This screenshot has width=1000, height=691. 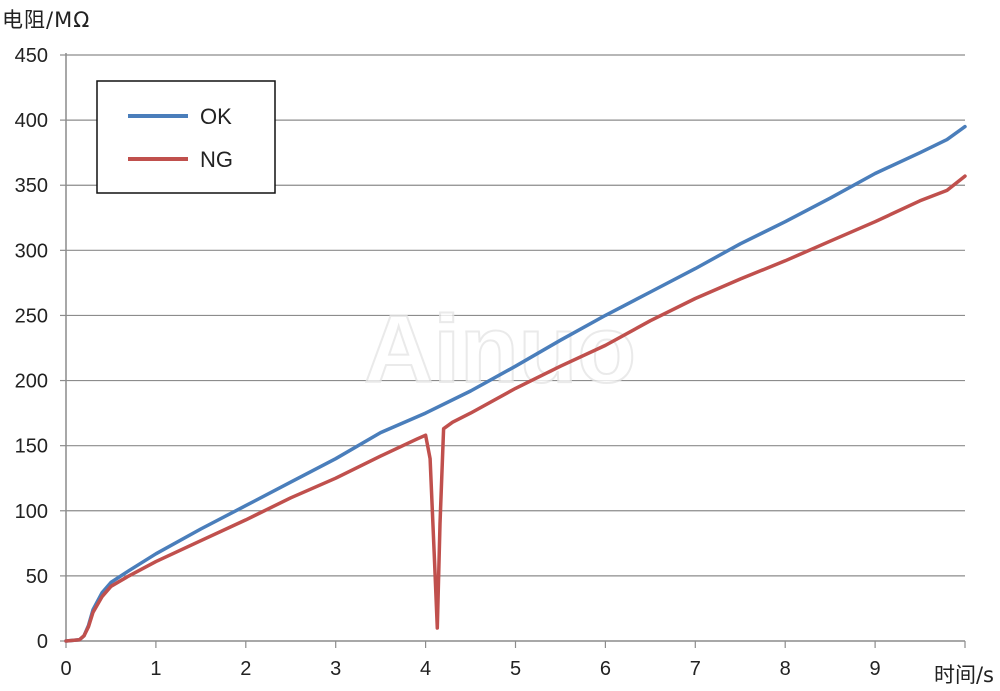 I want to click on legend-label-ng: NG, so click(x=216, y=159).